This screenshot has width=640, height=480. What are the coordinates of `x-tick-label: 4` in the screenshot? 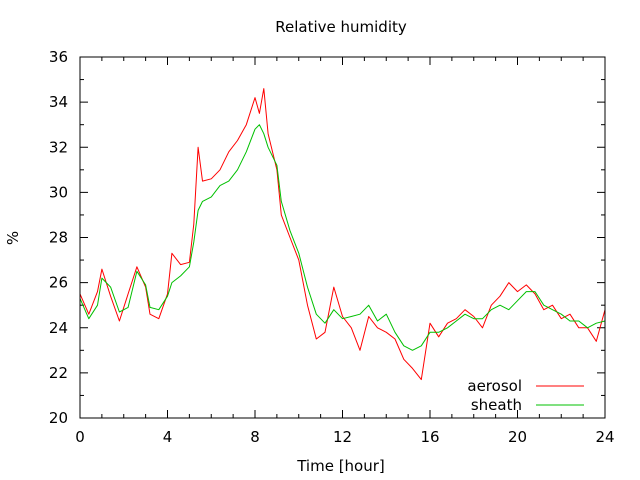 It's located at (168, 437).